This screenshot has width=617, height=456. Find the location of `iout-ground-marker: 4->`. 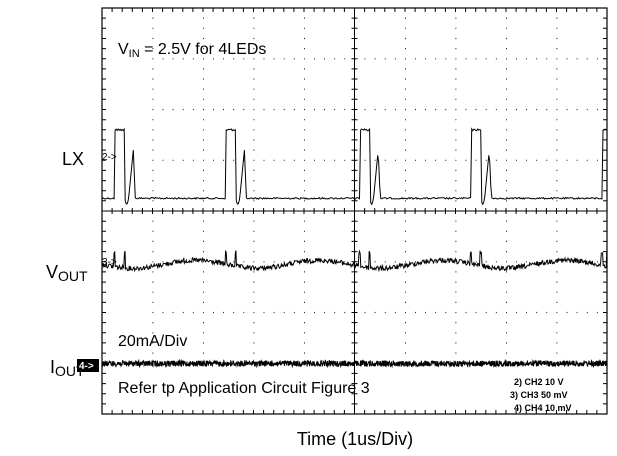

iout-ground-marker: 4-> is located at coordinates (86, 366).